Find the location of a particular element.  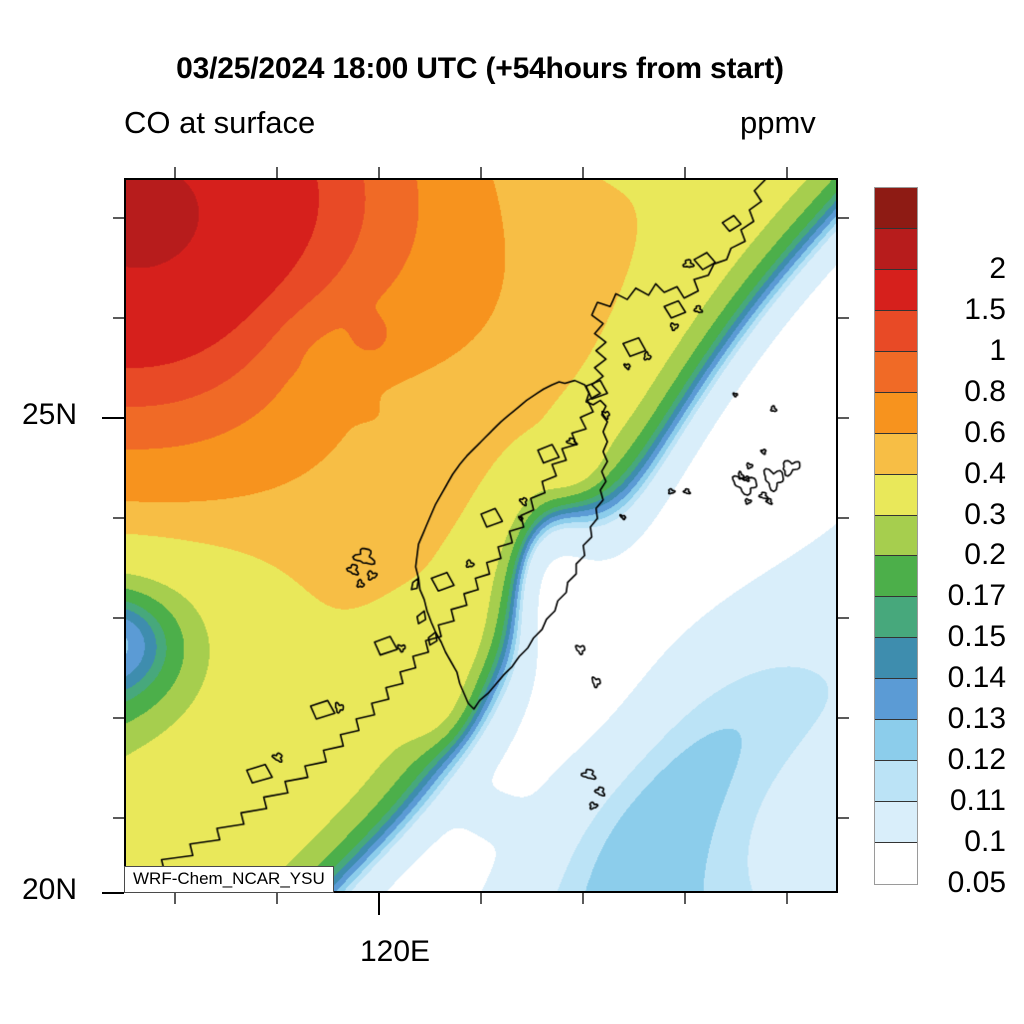

colorbar-tick-label: 0.13 is located at coordinates (976, 719).